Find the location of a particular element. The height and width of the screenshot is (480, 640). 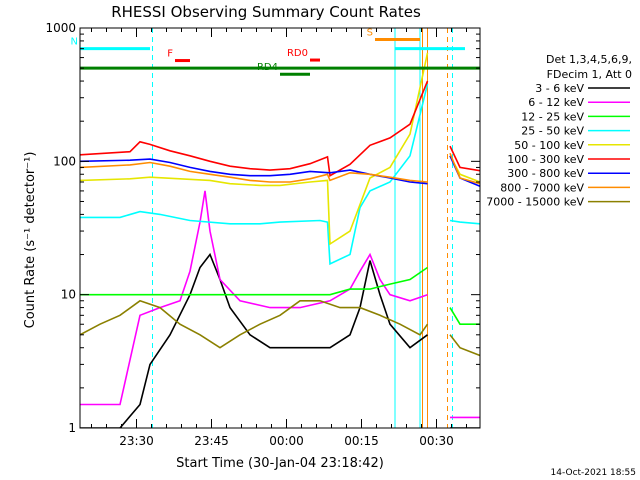

series-12-25-kev-after-gap is located at coordinates (464, 316).